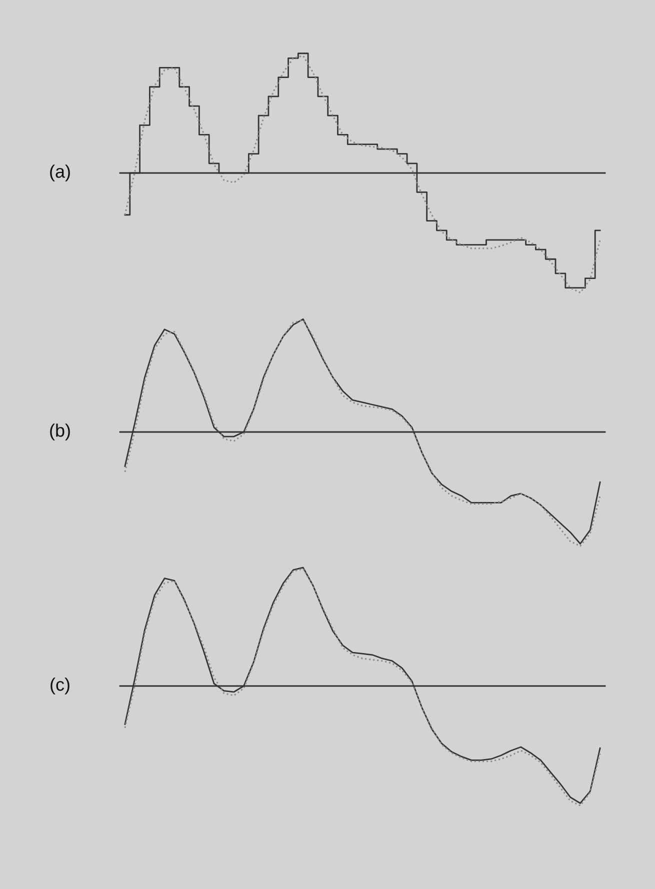 The width and height of the screenshot is (655, 889). What do you see at coordinates (60, 432) in the screenshot?
I see `text: (b)` at bounding box center [60, 432].